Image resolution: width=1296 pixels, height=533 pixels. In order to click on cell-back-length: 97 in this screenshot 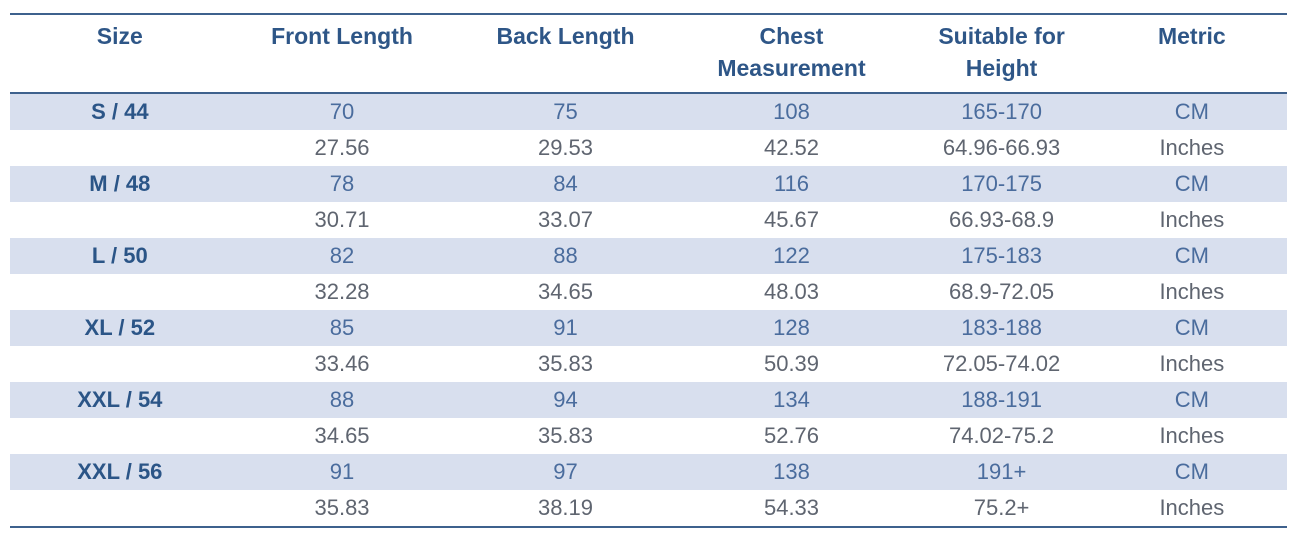, I will do `click(565, 471)`.